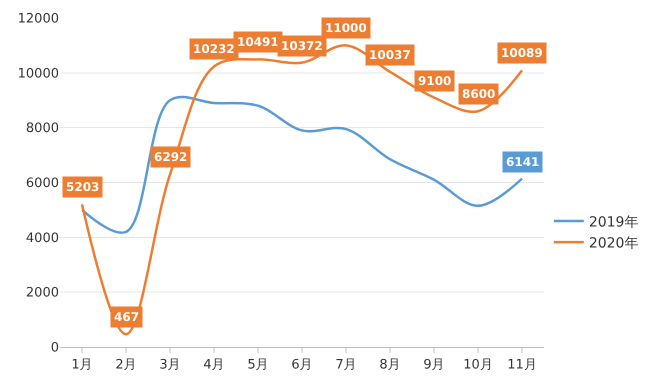 Image resolution: width=656 pixels, height=385 pixels. I want to click on data-label: 10232, so click(214, 49).